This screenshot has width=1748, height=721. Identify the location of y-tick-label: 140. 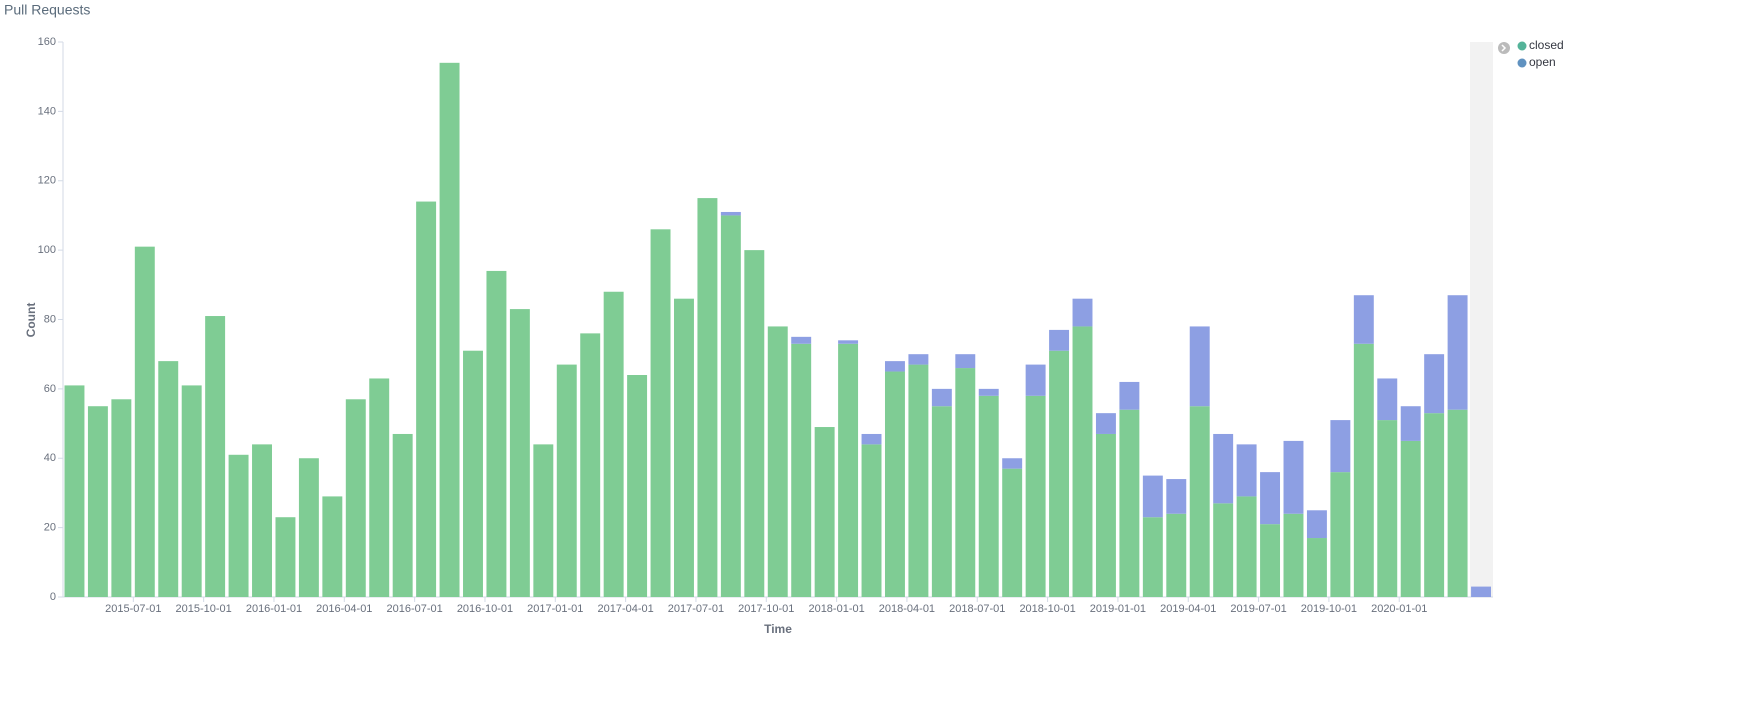
(47, 111).